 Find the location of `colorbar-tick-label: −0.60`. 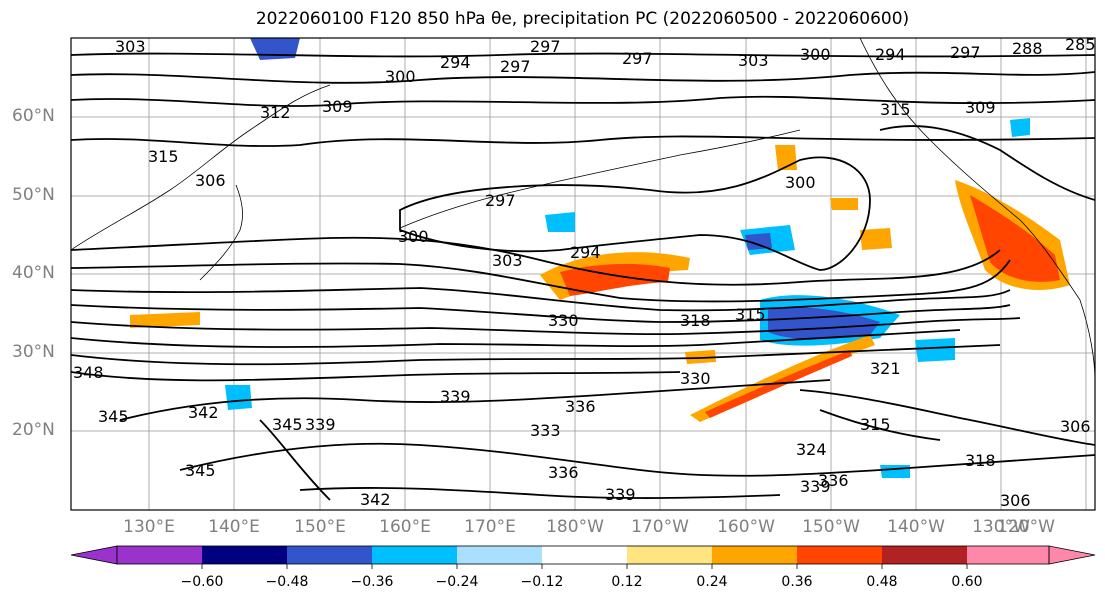

colorbar-tick-label: −0.60 is located at coordinates (202, 582).